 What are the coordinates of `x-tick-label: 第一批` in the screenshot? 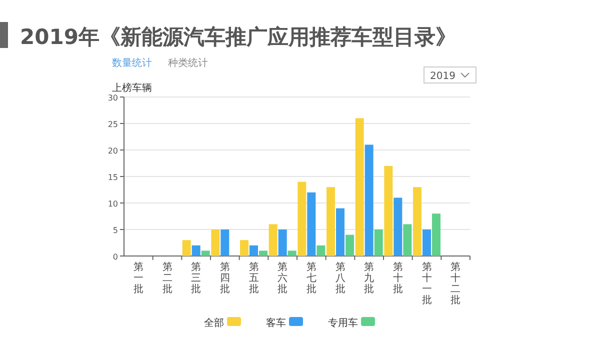 It's located at (138, 278).